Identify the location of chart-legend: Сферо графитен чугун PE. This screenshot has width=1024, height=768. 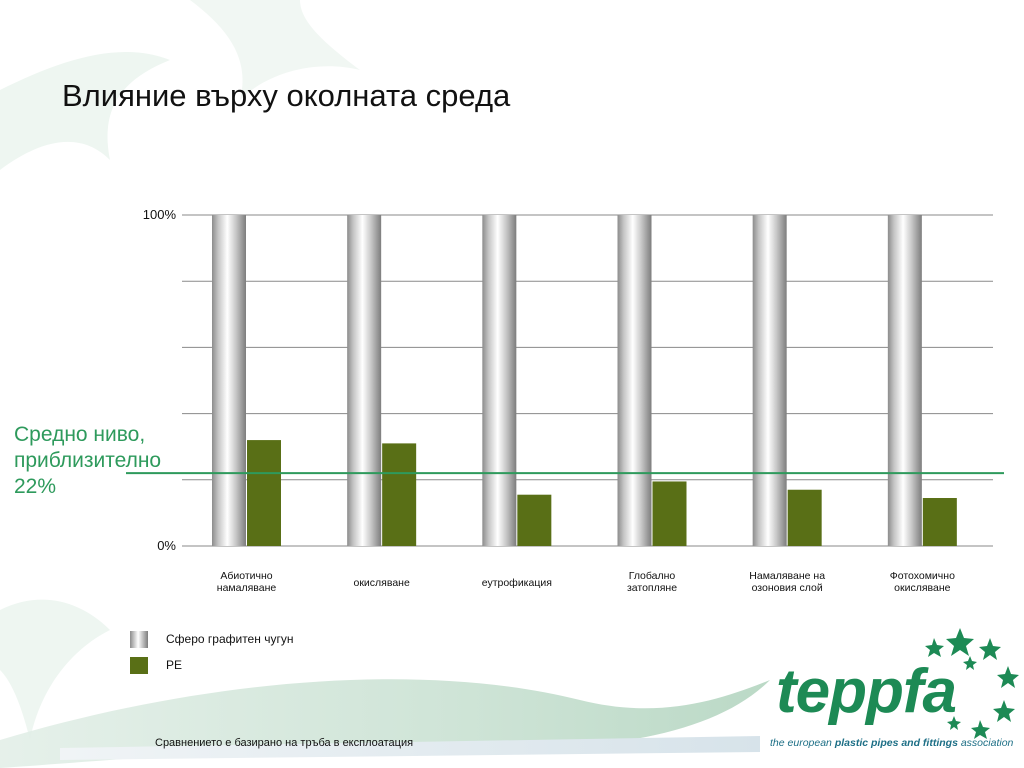
(211, 652).